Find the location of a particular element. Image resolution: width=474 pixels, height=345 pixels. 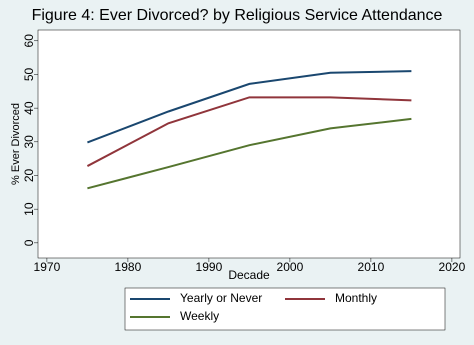

y-tick-label: 20 is located at coordinates (29, 175).